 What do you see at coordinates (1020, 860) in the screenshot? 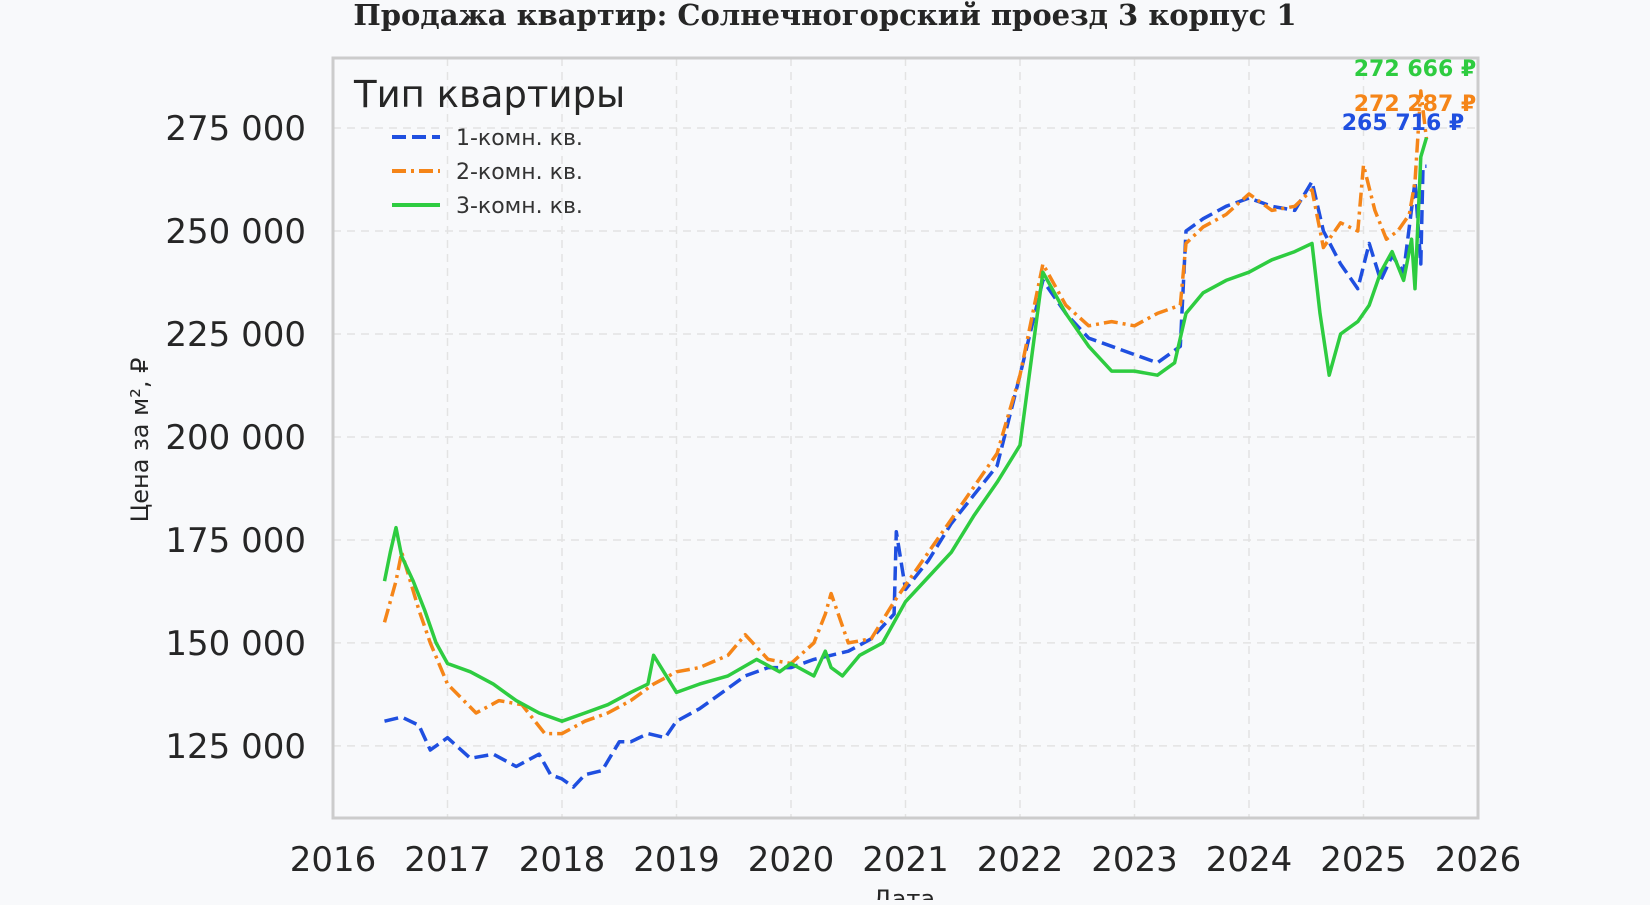
I see `x-tick-label: 2022` at bounding box center [1020, 860].